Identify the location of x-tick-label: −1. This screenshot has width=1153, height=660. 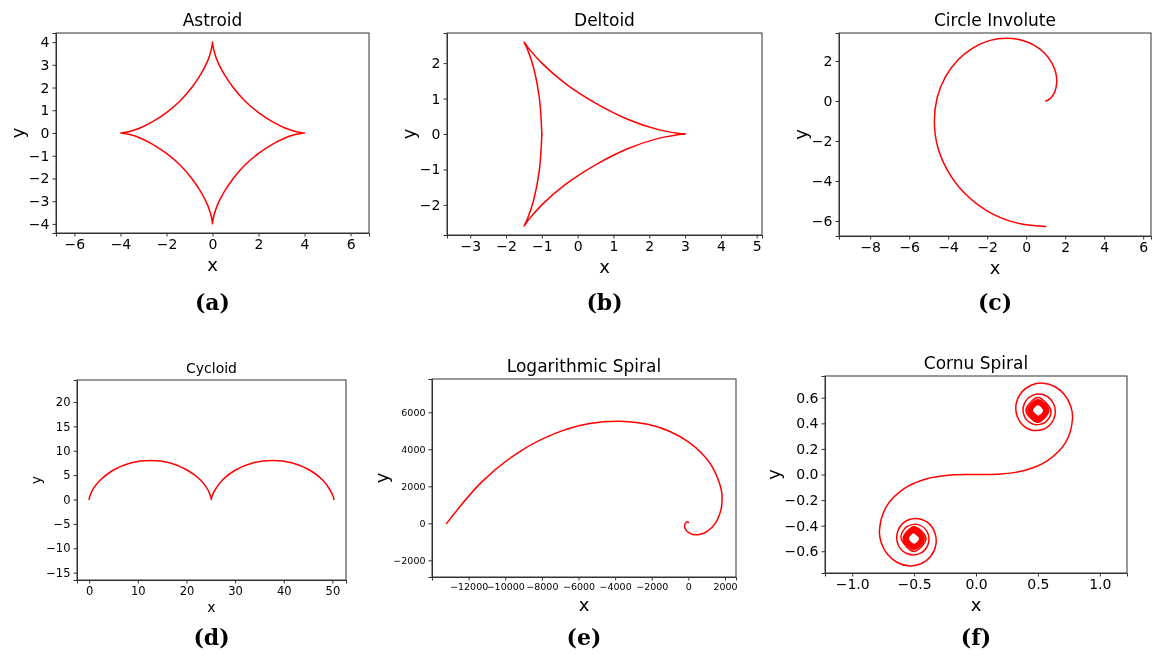
(542, 246).